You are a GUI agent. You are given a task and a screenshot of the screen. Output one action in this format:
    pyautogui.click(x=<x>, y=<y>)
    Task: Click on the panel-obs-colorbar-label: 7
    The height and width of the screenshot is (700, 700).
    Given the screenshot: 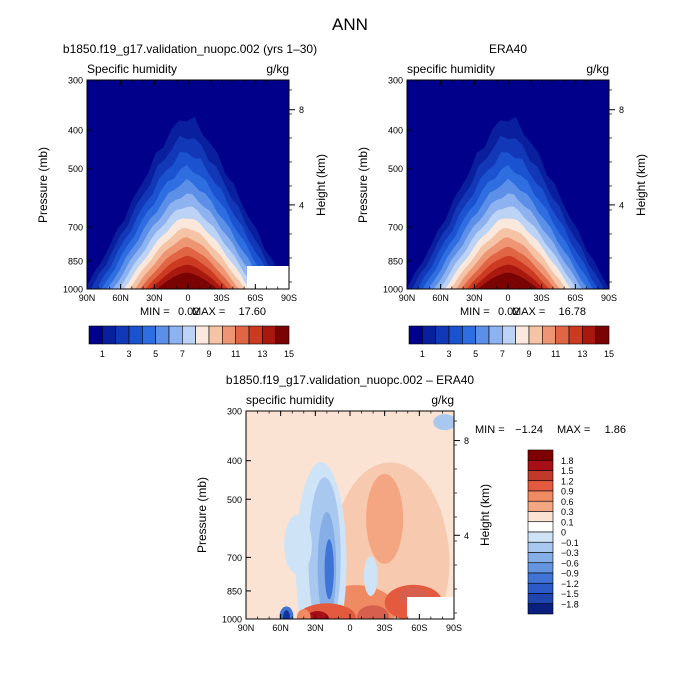 What is the action you would take?
    pyautogui.click(x=502, y=354)
    